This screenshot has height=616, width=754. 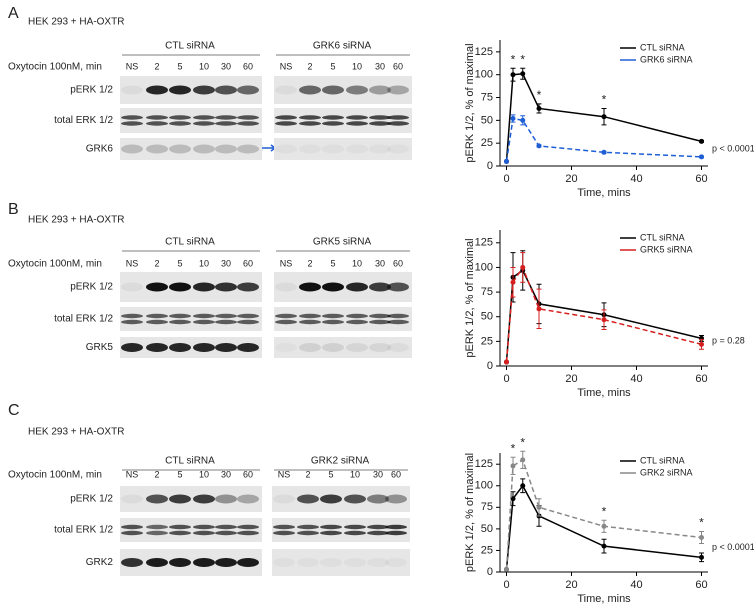 What do you see at coordinates (100, 562) in the screenshot?
I see `row-label: GRK2` at bounding box center [100, 562].